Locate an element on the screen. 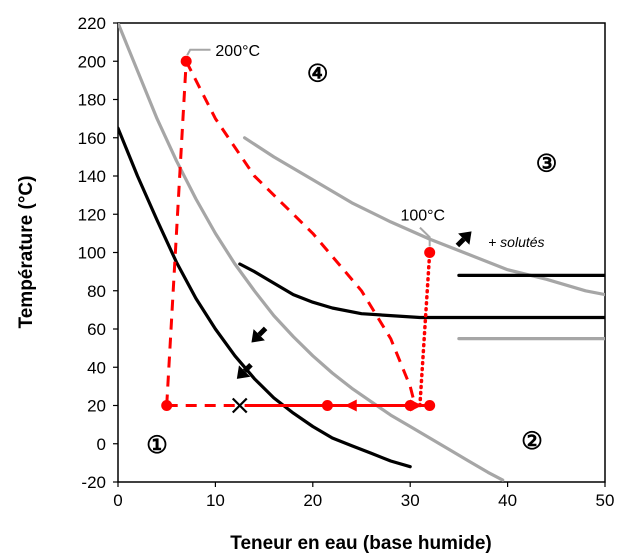  y-tick-label-10: 180 is located at coordinates (92, 100).